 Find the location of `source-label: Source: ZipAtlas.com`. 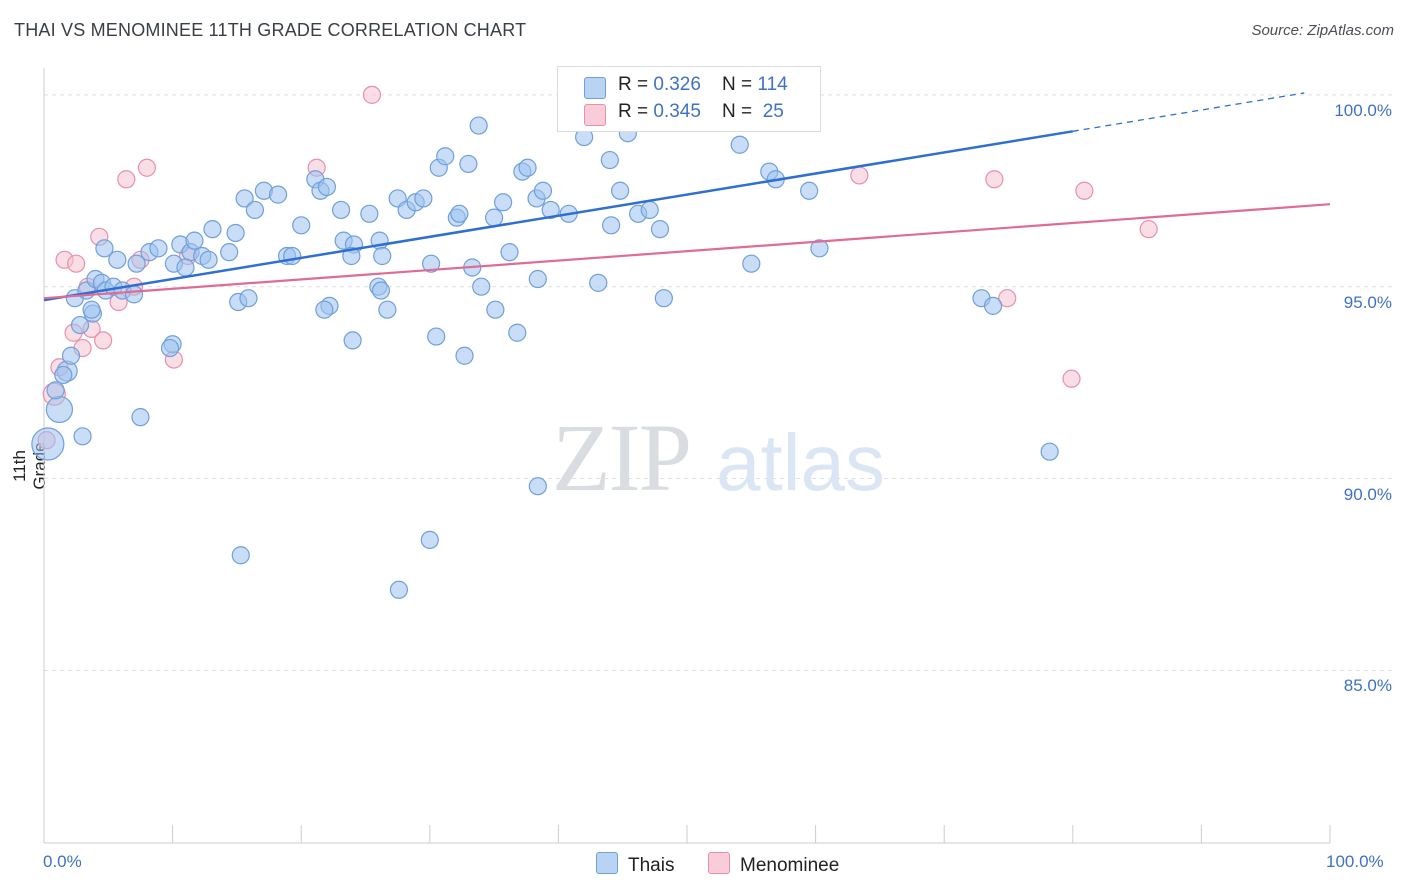

source-label: Source: ZipAtlas.com is located at coordinates (1322, 30).